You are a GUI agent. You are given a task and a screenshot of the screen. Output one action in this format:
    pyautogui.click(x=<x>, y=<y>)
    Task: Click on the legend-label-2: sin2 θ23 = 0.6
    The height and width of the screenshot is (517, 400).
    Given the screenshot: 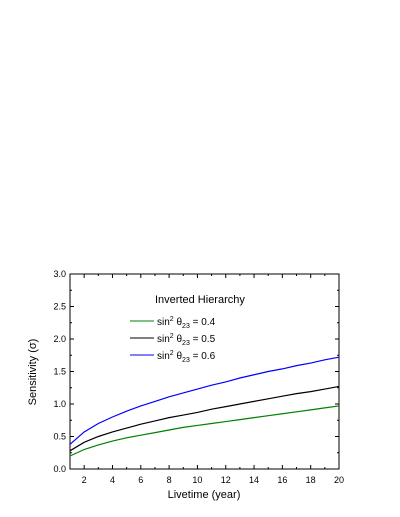 What is the action you would take?
    pyautogui.click(x=186, y=357)
    